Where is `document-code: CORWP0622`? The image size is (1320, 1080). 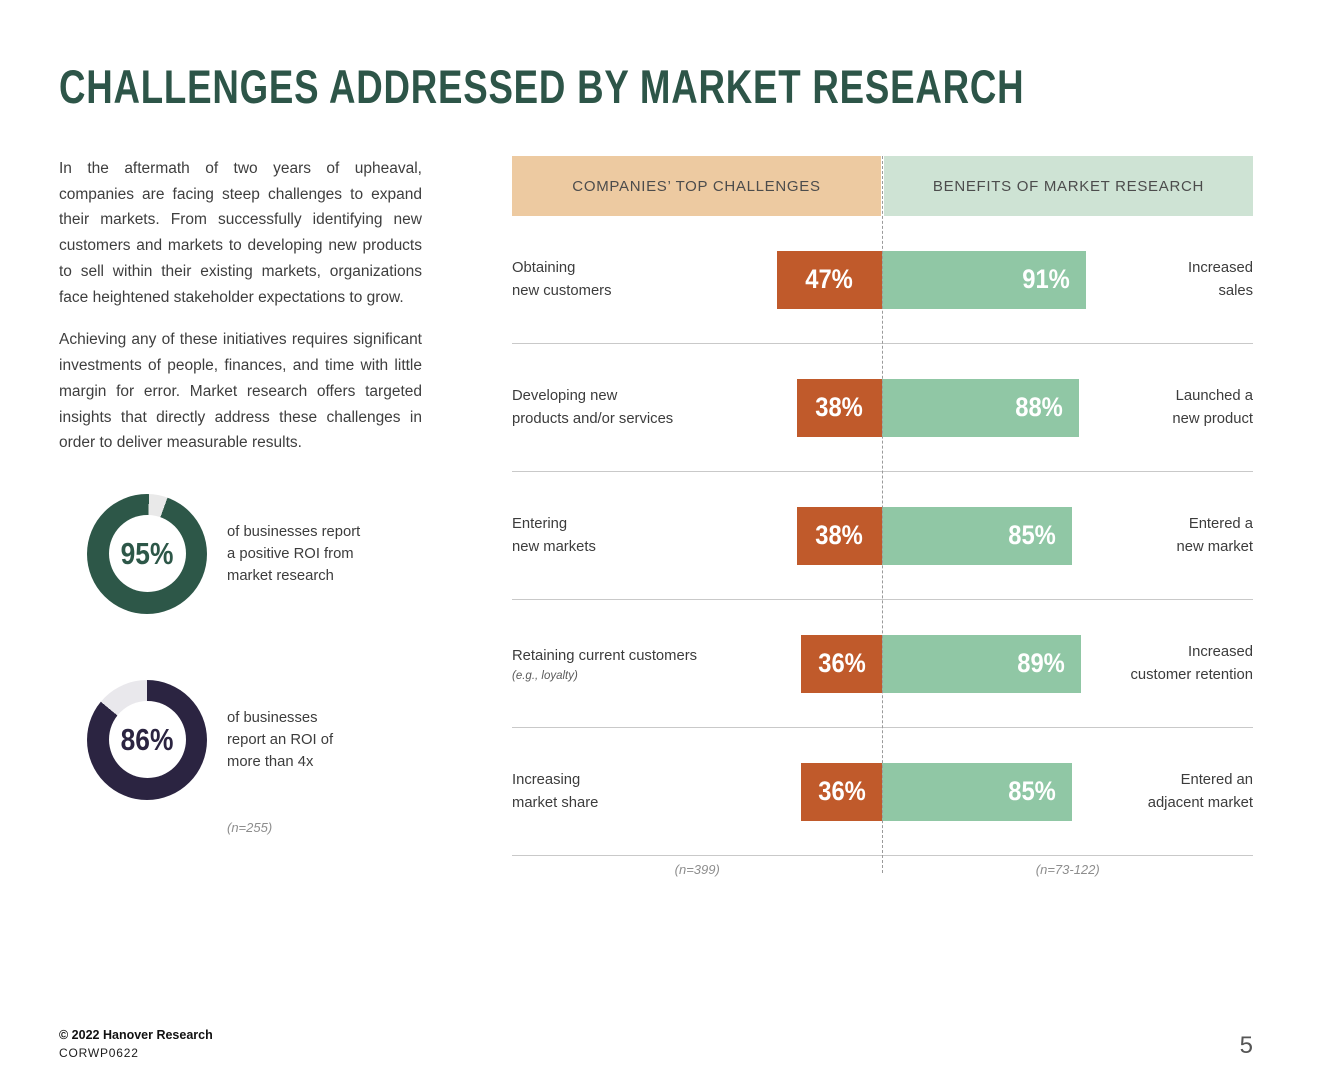 document-code: CORWP0622 is located at coordinates (99, 1053).